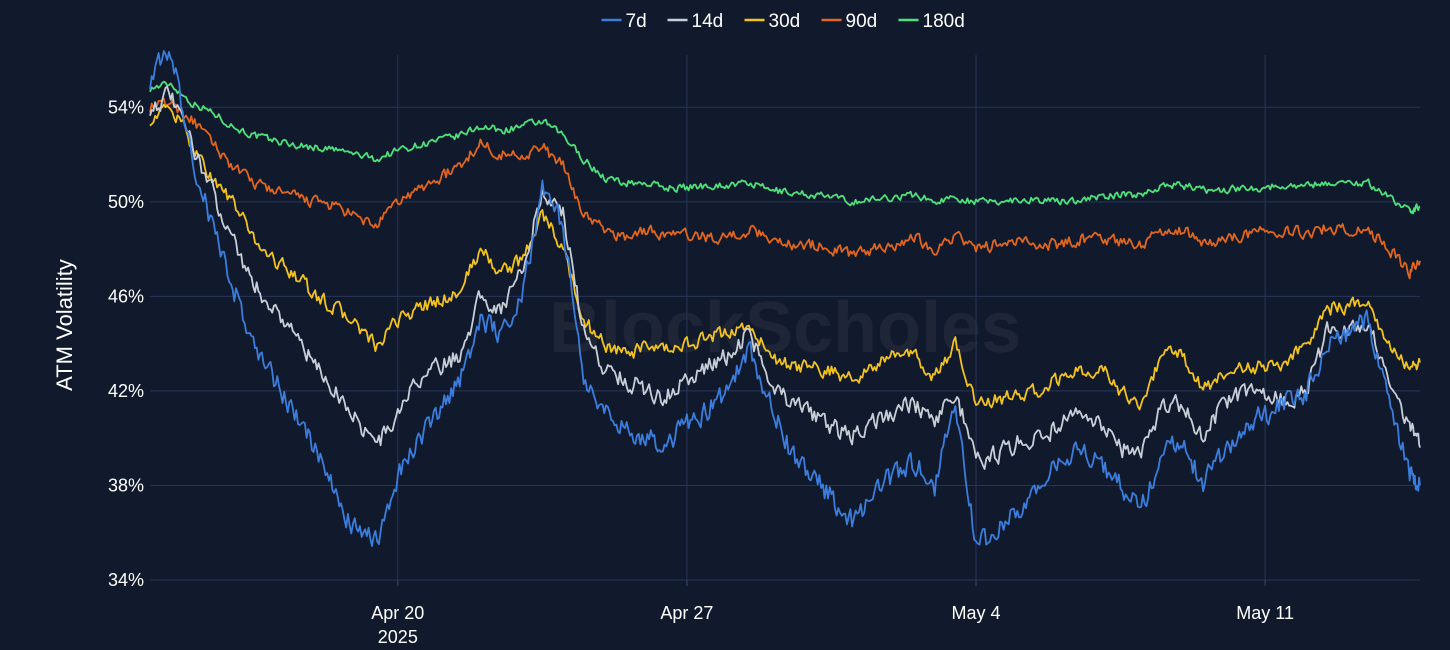  I want to click on legend: 7d 14d 30d 90d 180d, so click(783, 21).